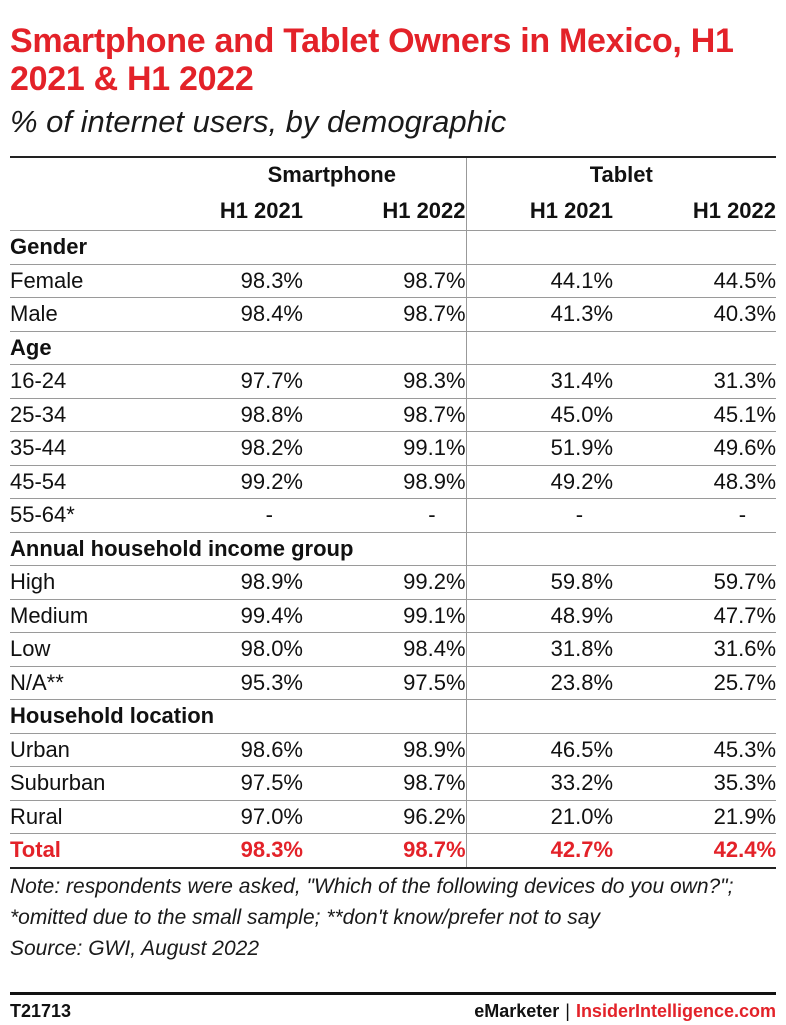  I want to click on corner-cell, so click(104, 174).